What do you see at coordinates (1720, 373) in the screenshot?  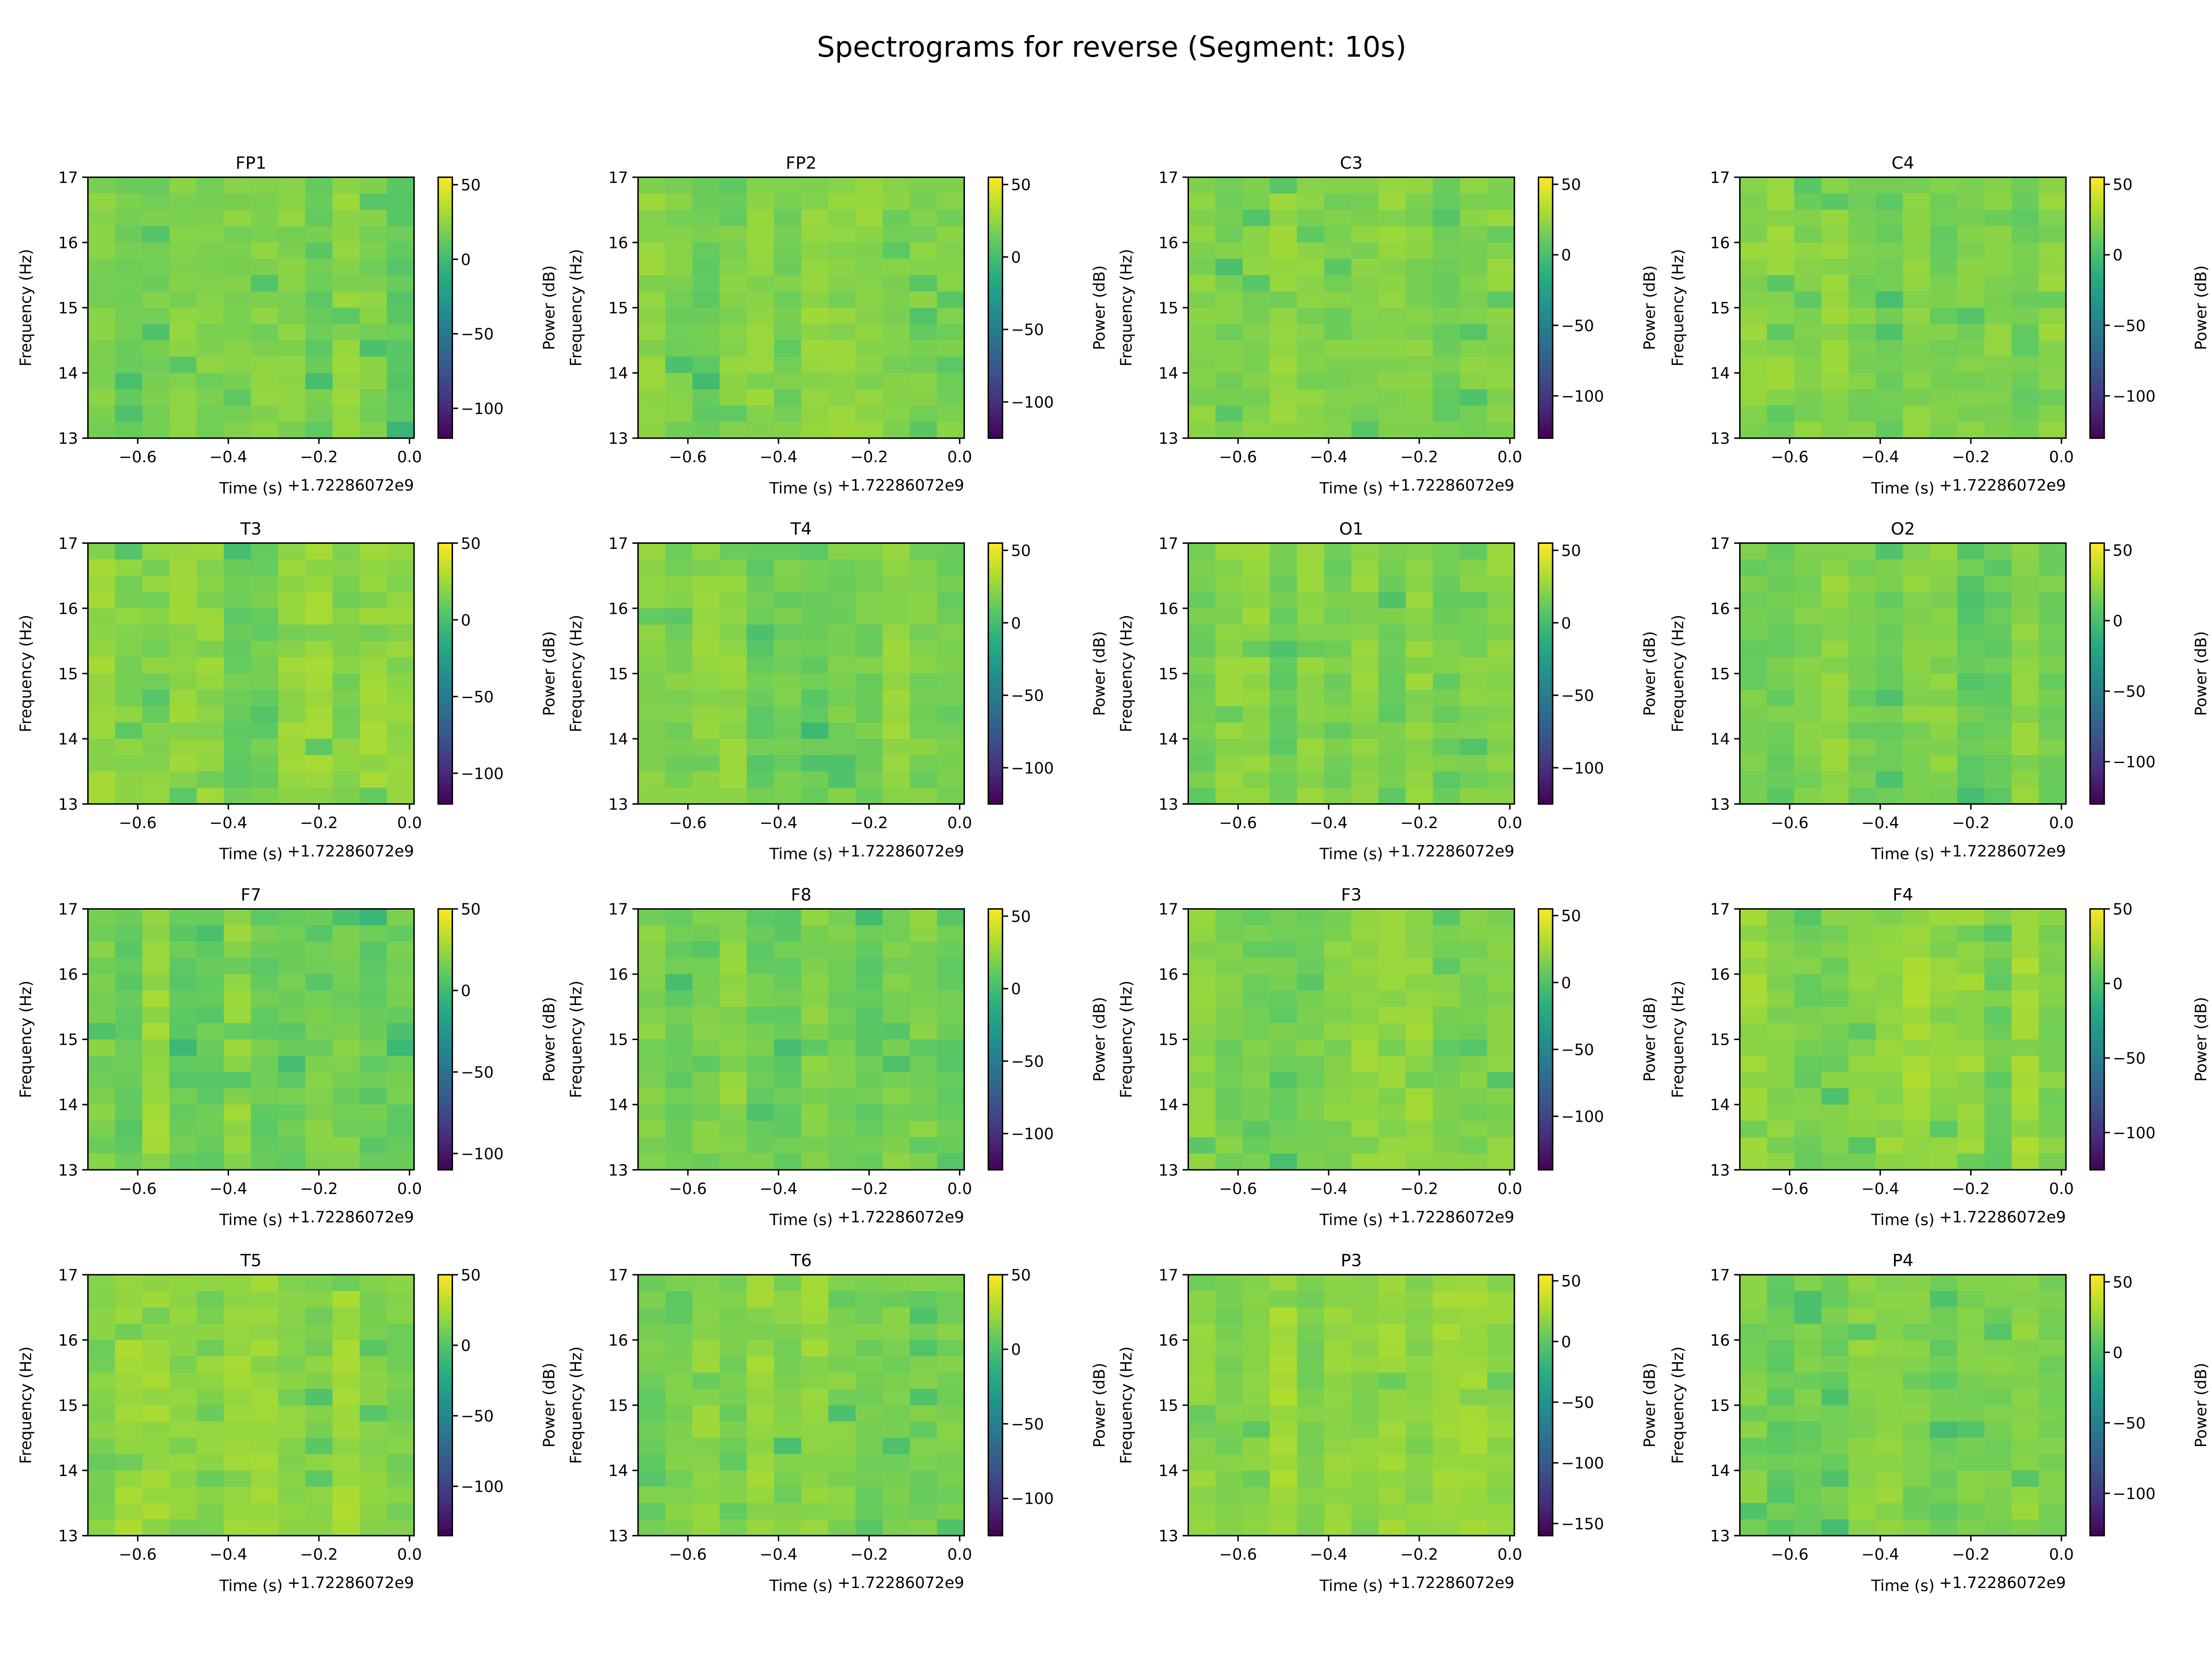 I see `y-tick-label: 14` at bounding box center [1720, 373].